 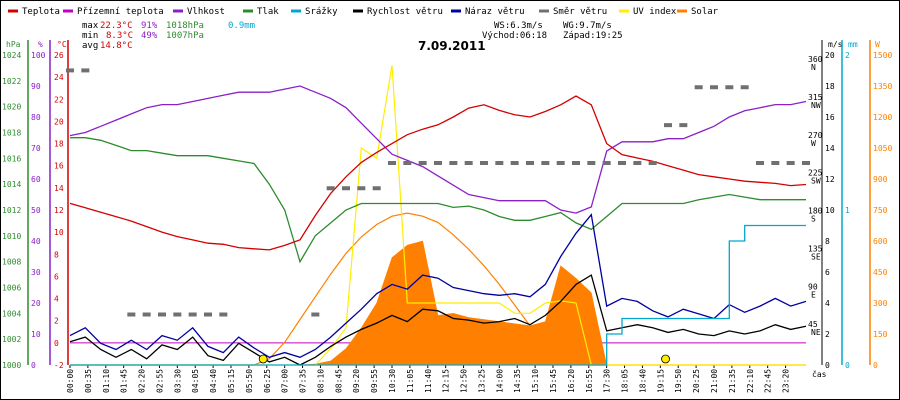 What do you see at coordinates (36, 334) in the screenshot?
I see `tick-pct-9: 10` at bounding box center [36, 334].